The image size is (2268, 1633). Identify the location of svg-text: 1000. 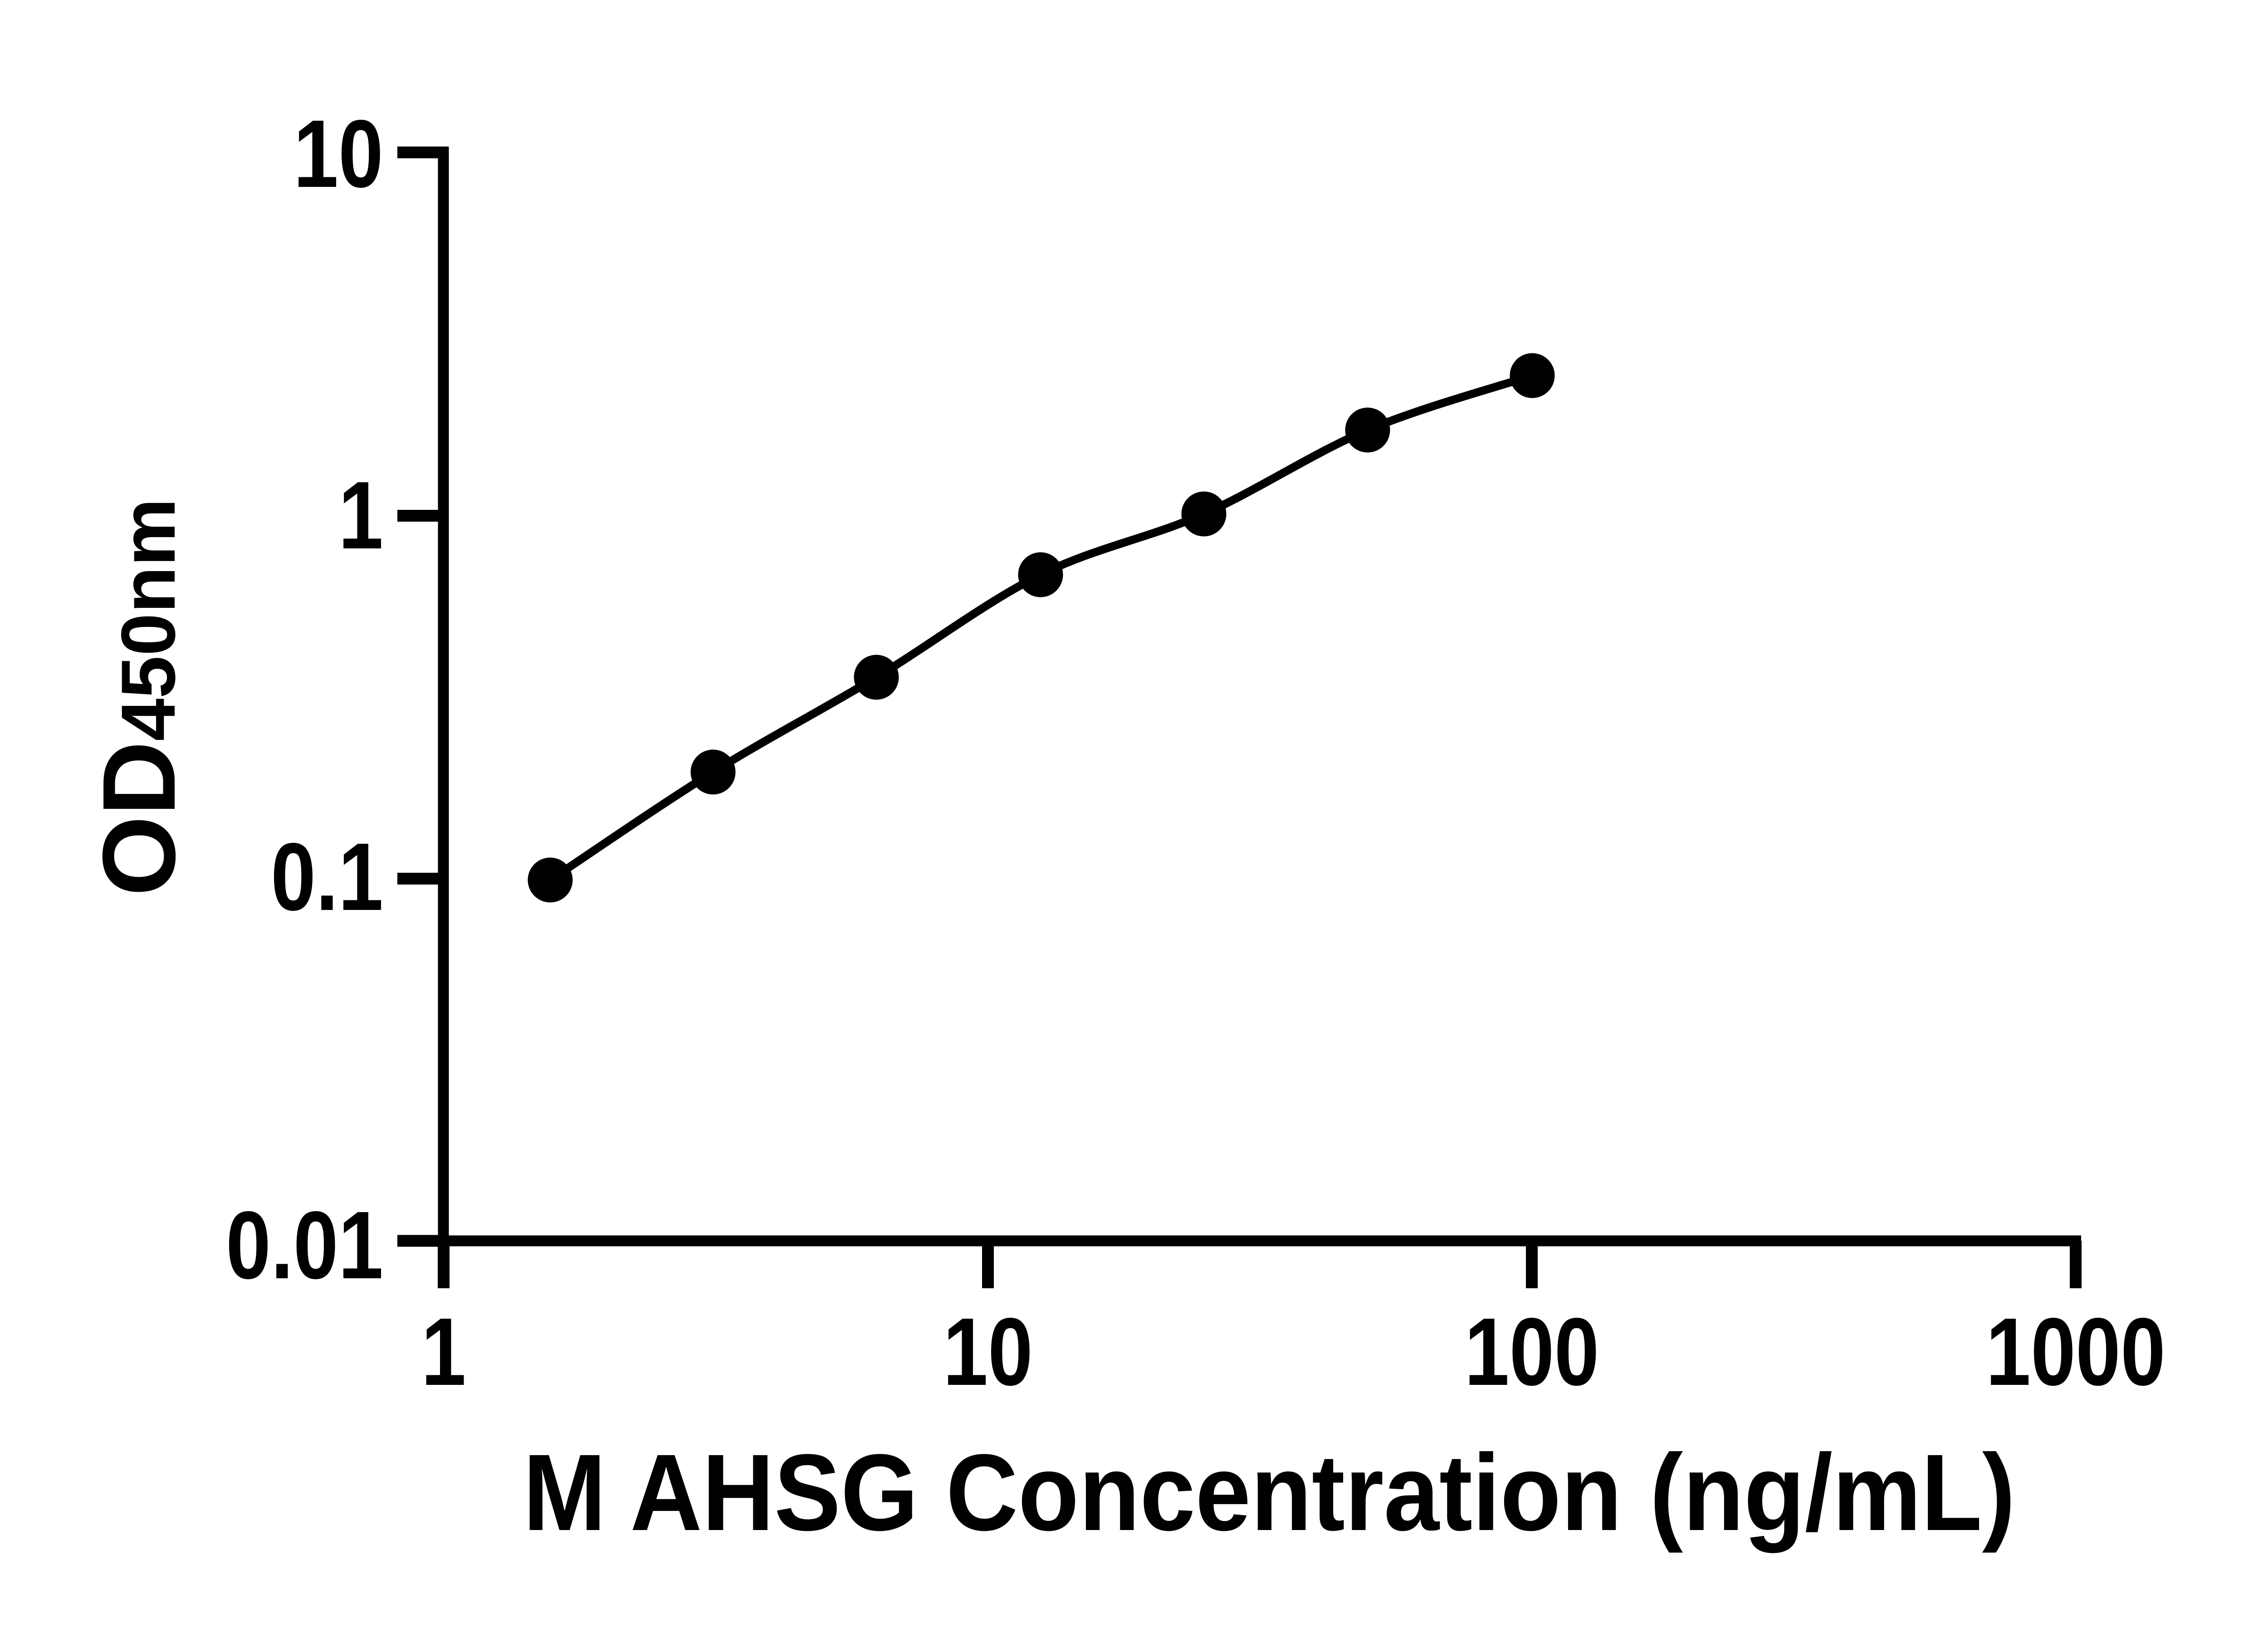
(2076, 1351).